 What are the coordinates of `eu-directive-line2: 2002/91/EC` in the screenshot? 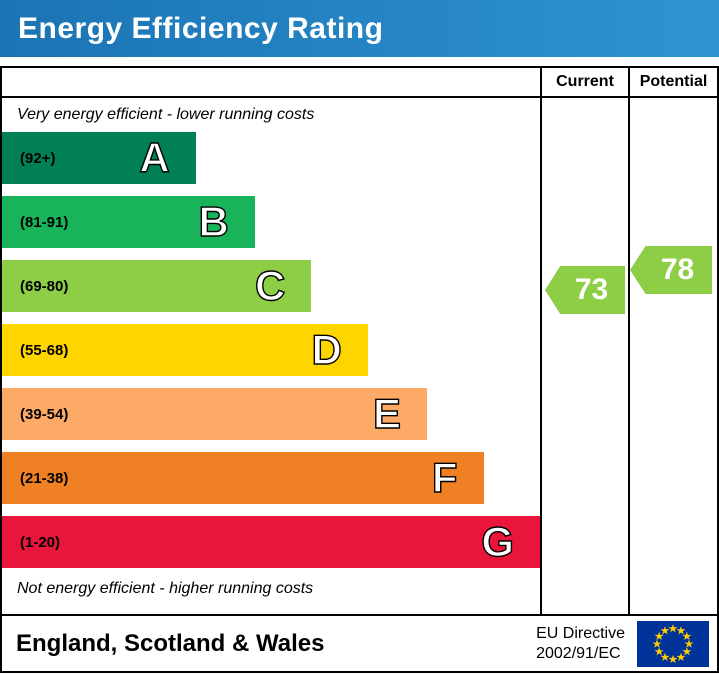 It's located at (578, 653).